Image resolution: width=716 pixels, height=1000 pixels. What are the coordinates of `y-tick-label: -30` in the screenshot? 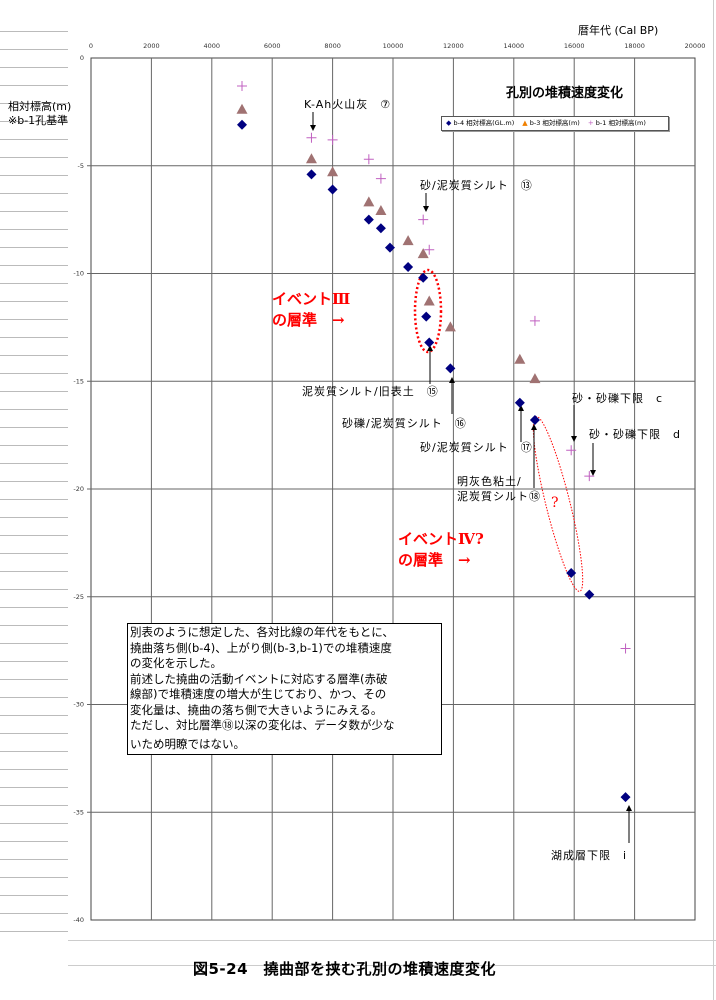 It's located at (78, 705).